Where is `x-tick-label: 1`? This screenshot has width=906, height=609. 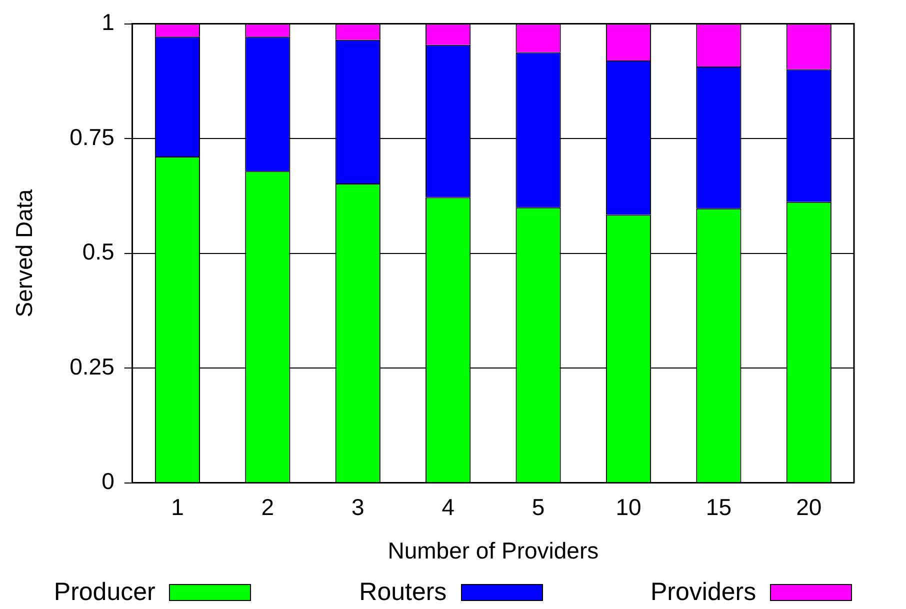
x-tick-label: 1 is located at coordinates (177, 507).